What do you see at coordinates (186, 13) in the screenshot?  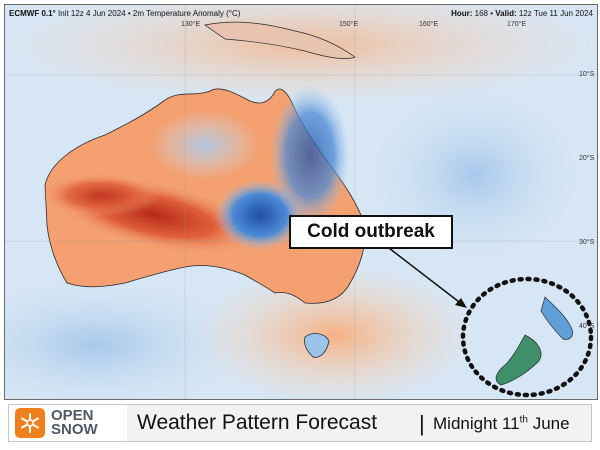 I see `field-name: 2m Temperature Anomaly (°C)` at bounding box center [186, 13].